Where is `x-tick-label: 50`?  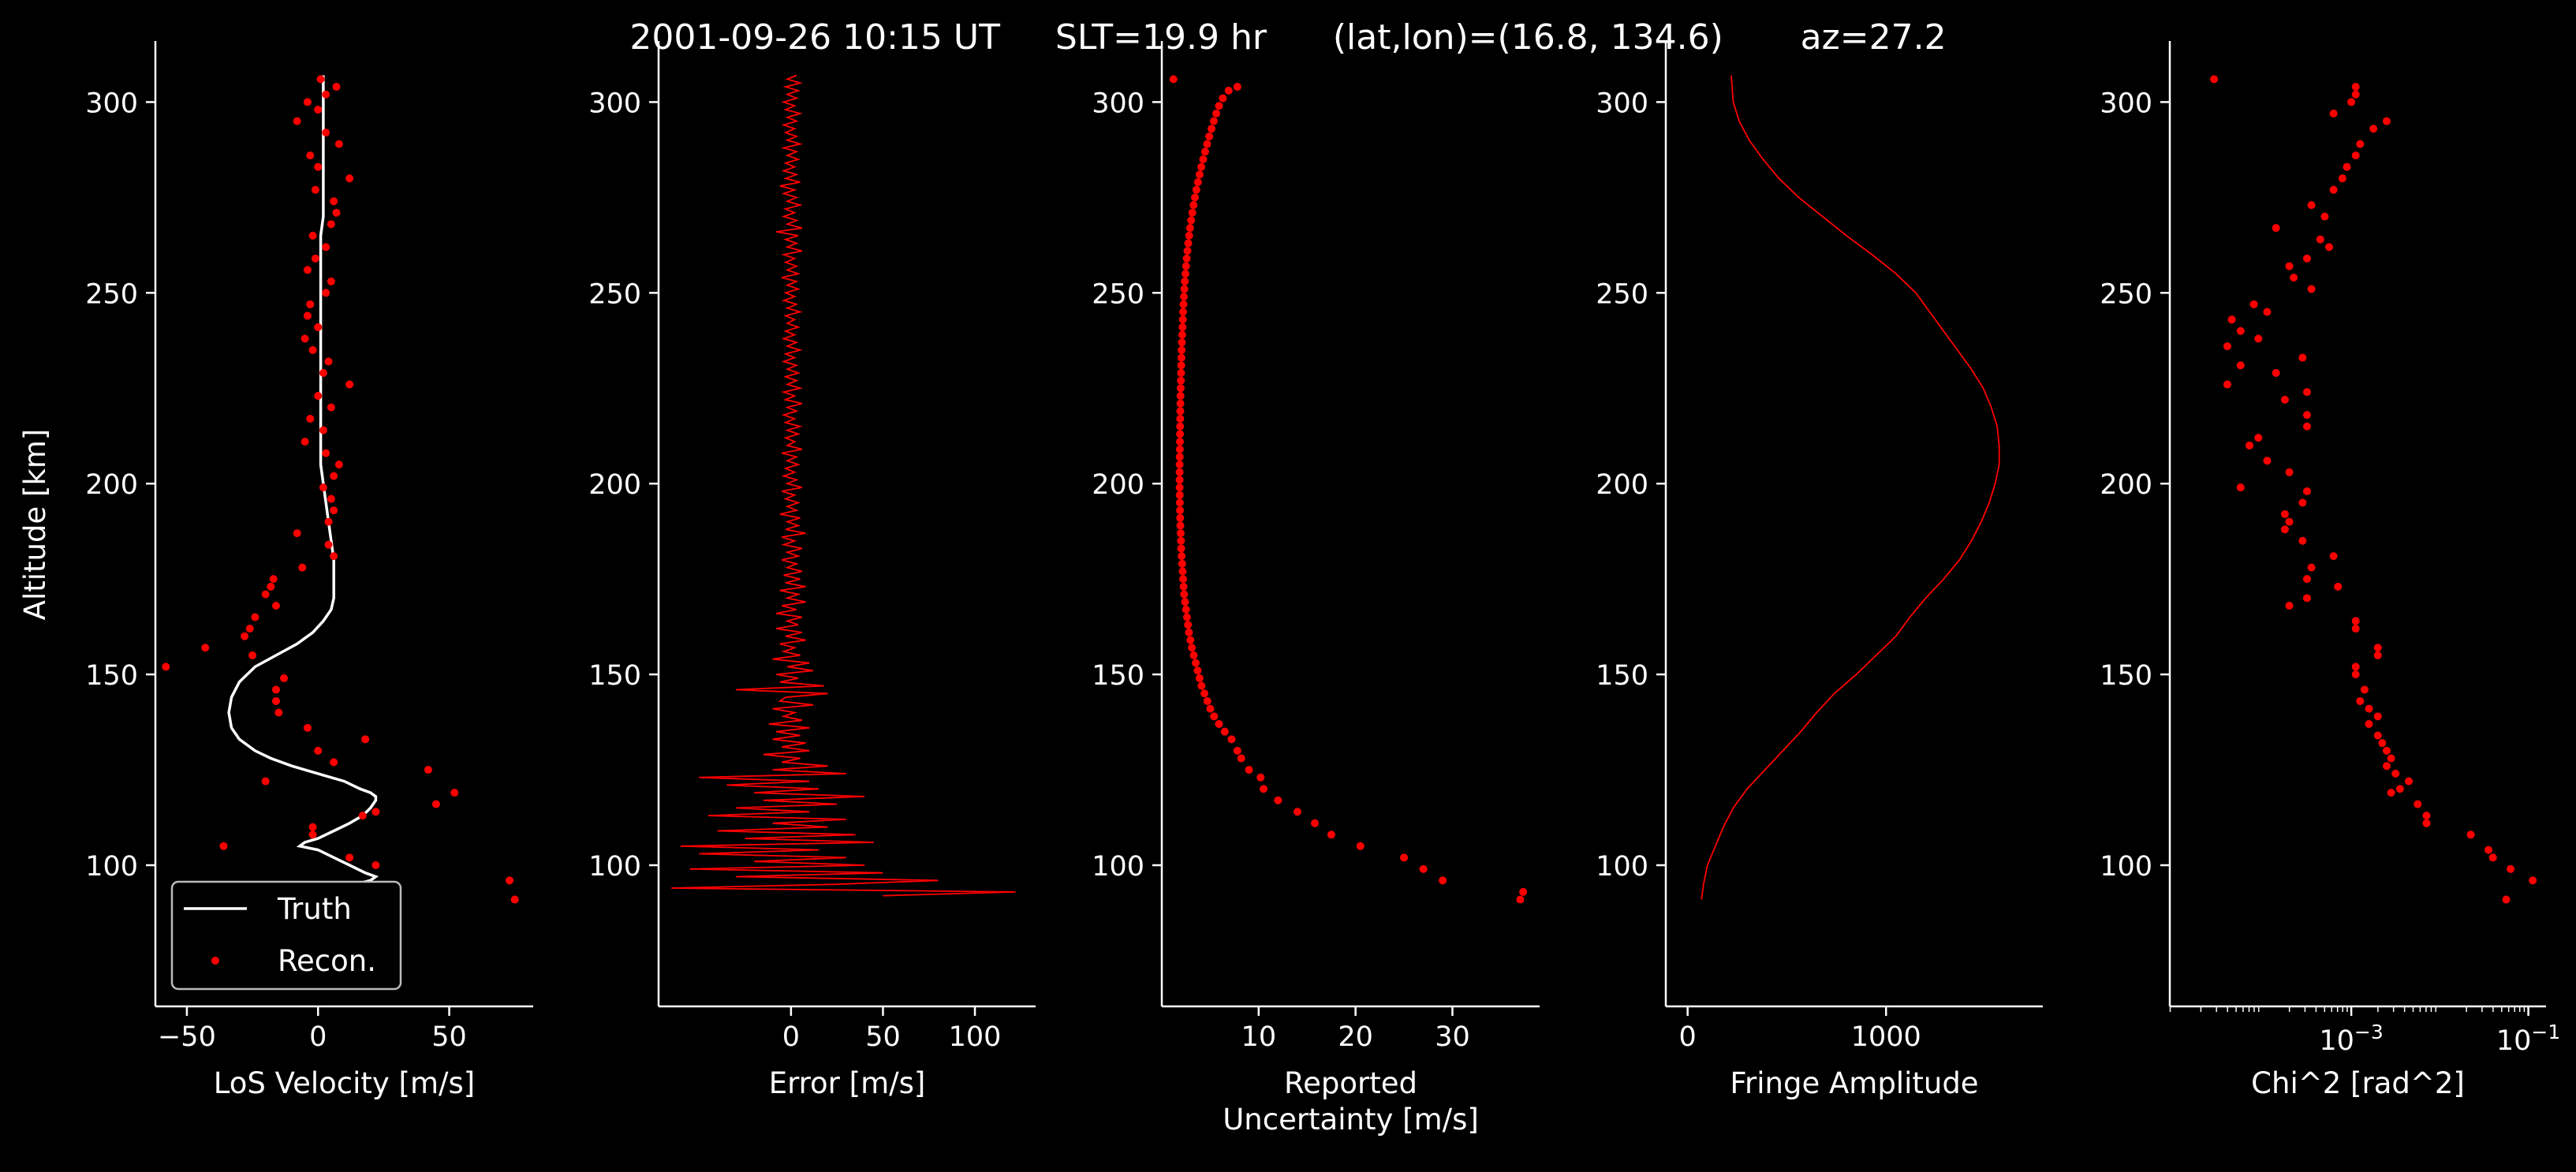 x-tick-label: 50 is located at coordinates (883, 1037).